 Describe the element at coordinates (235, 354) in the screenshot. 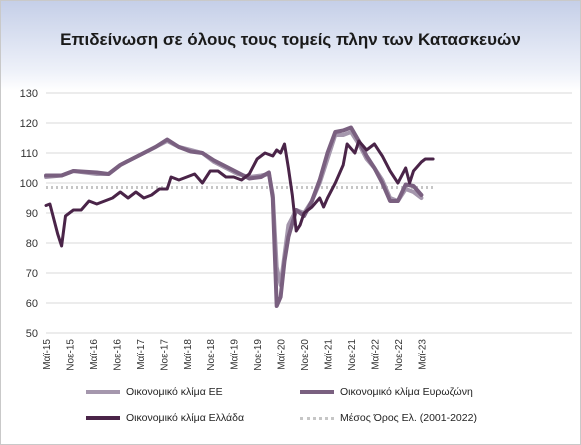

I see `x-tick-label: Μαϊ-19` at that location.